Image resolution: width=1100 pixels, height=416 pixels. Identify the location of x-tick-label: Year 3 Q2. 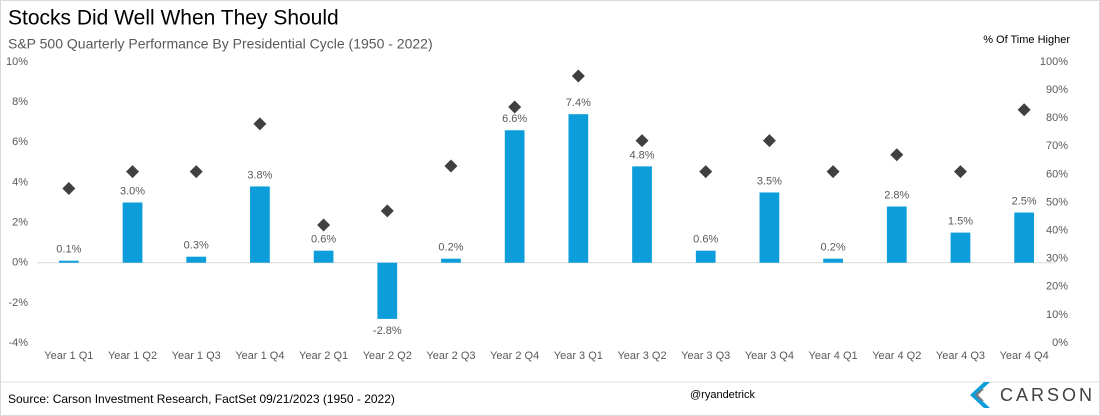
(641, 356).